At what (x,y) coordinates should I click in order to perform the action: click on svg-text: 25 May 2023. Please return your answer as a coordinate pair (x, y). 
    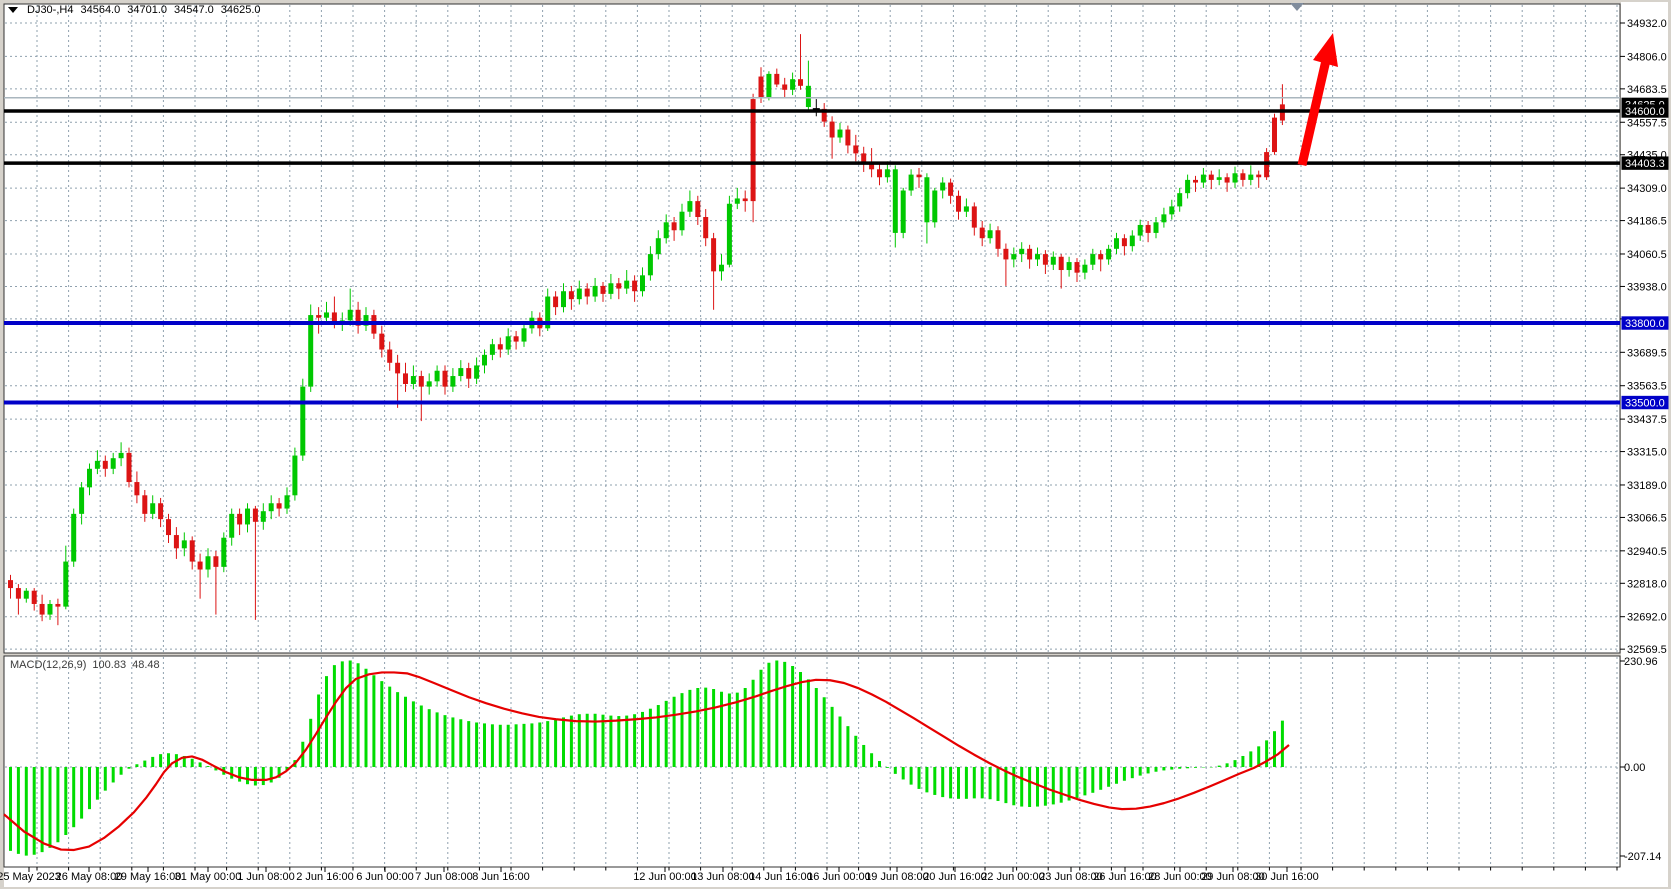
    Looking at the image, I should click on (30, 877).